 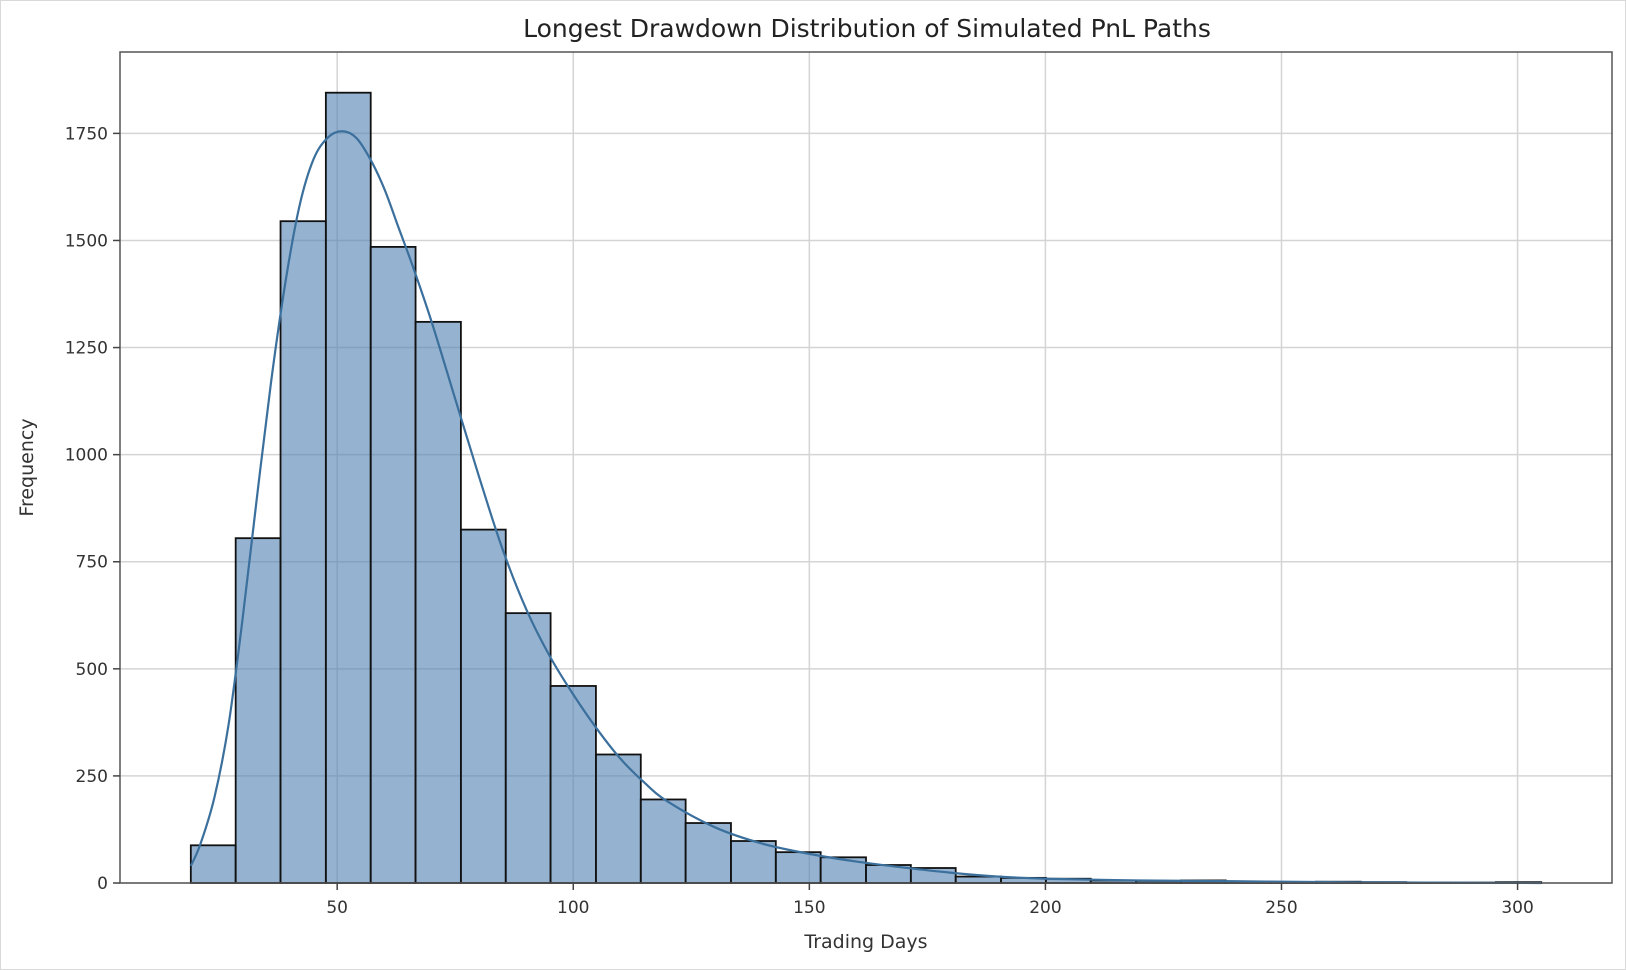 I want to click on x-tick-label: 300, so click(x=1517, y=908).